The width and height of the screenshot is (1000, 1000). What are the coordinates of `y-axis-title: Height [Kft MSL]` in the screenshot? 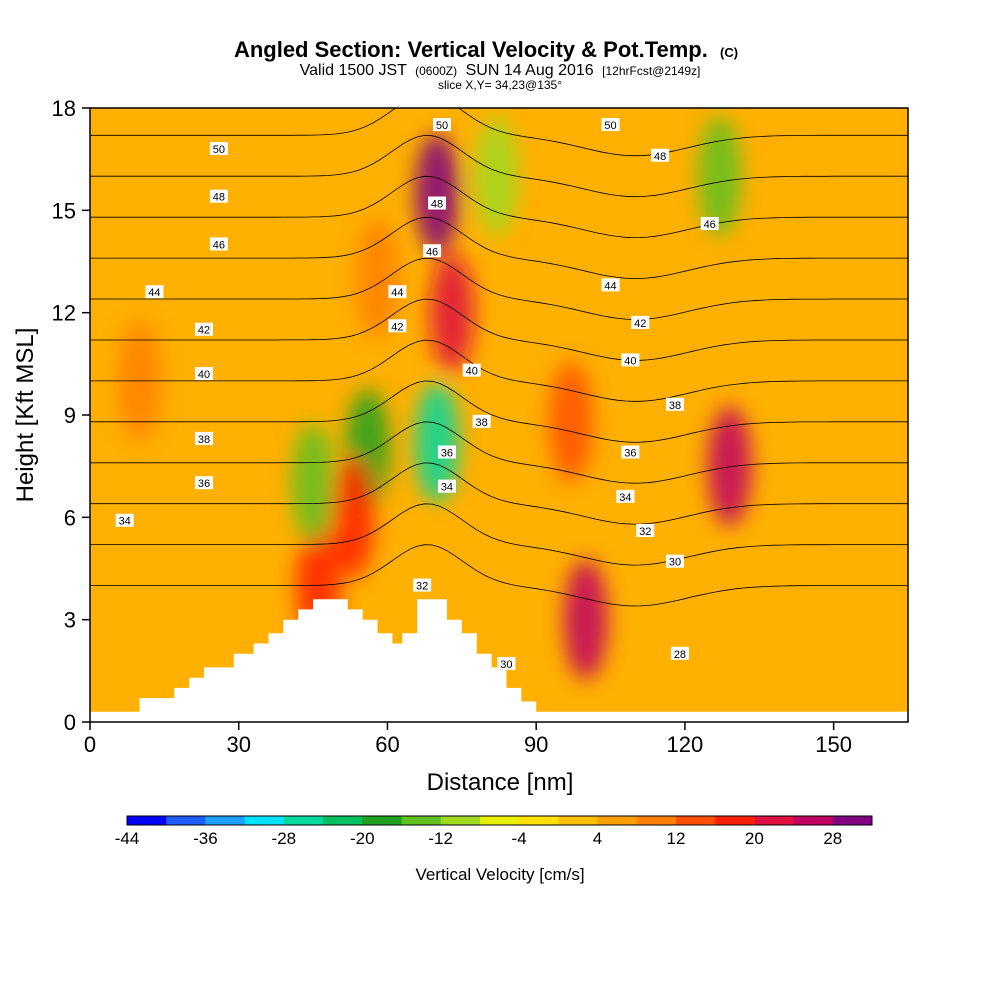 It's located at (25, 415).